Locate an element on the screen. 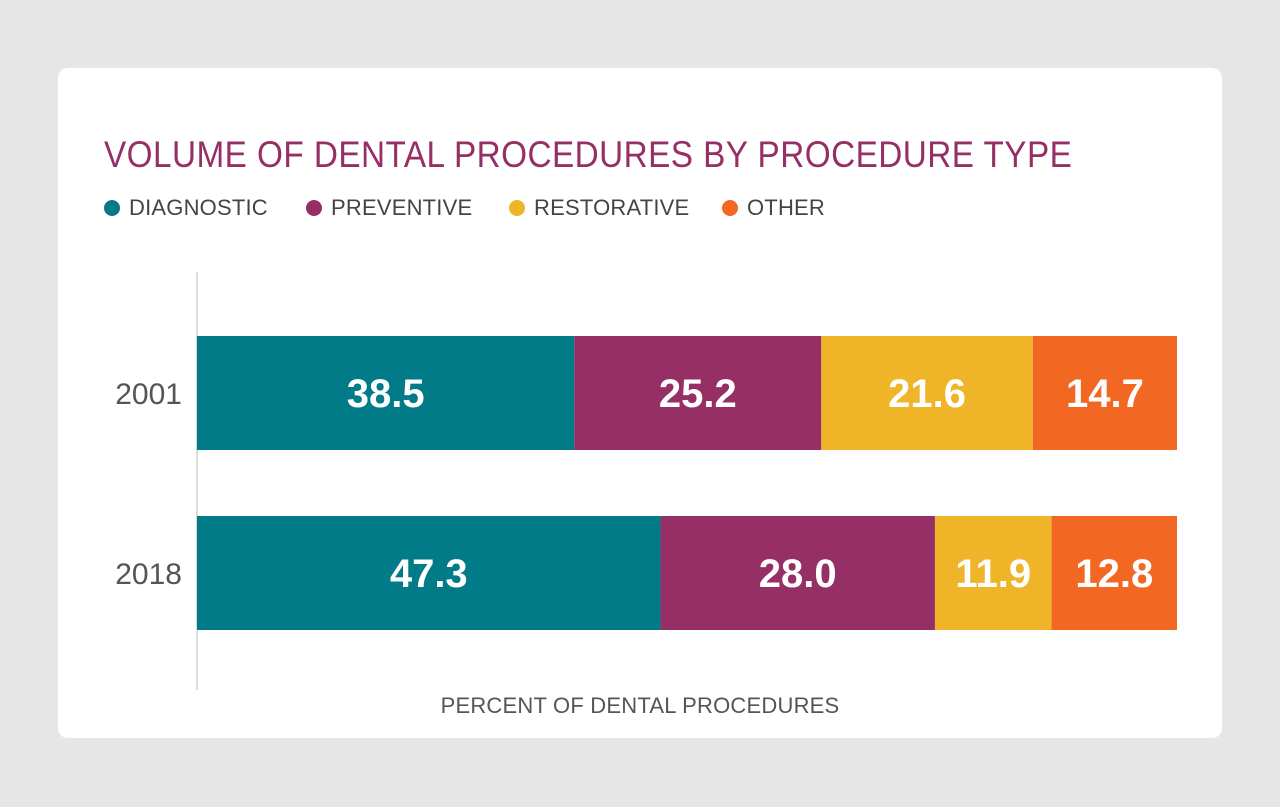 The height and width of the screenshot is (807, 1280). legend-label: PREVENTIVE is located at coordinates (402, 207).